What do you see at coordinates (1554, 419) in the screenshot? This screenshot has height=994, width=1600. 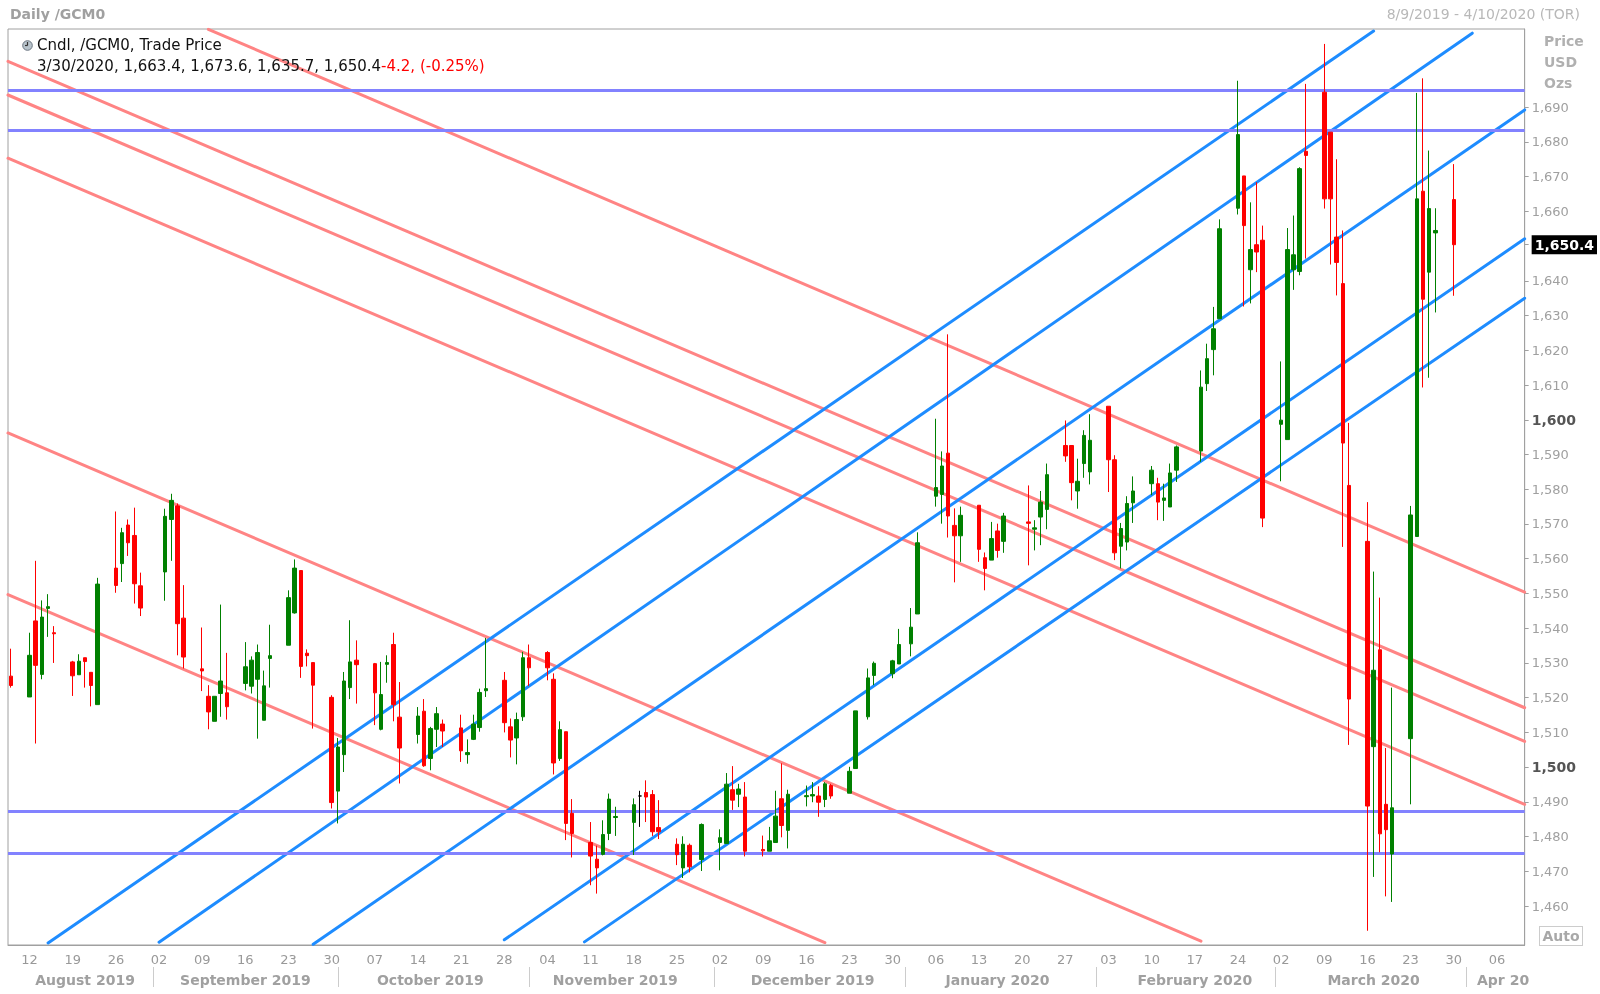 I see `y-tick-label: 1,600` at bounding box center [1554, 419].